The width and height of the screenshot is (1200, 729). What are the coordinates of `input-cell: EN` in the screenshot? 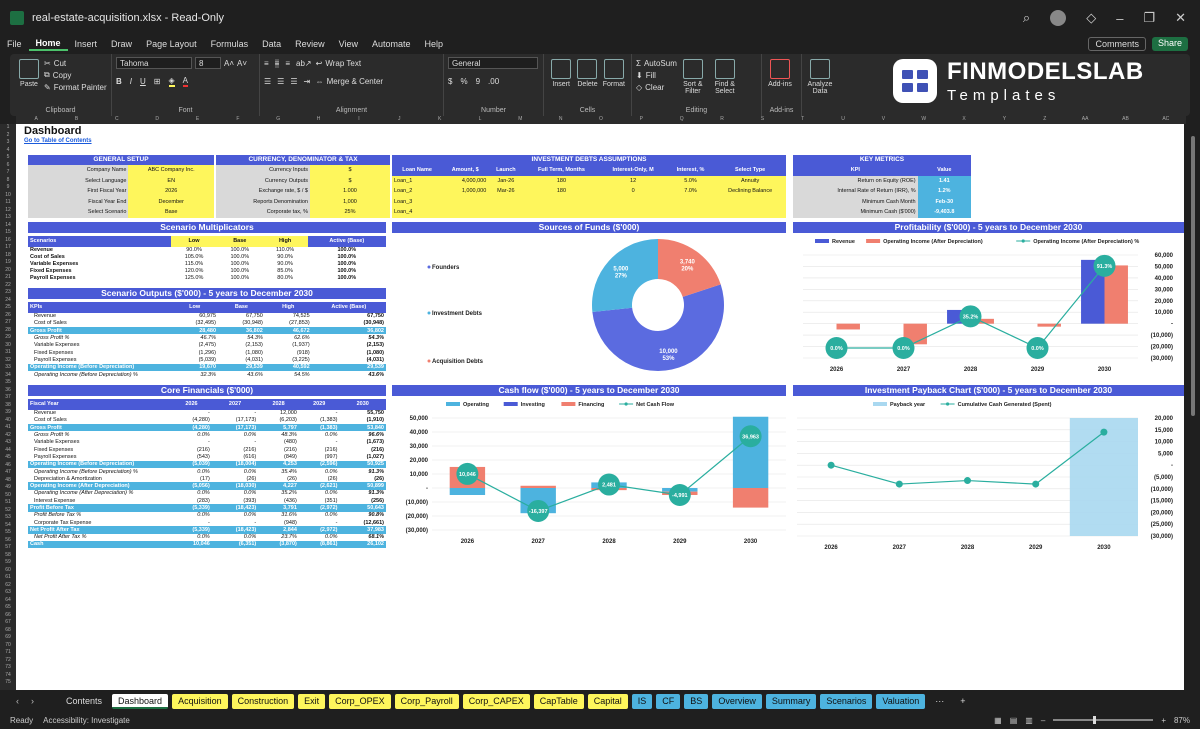 It's located at (171, 180).